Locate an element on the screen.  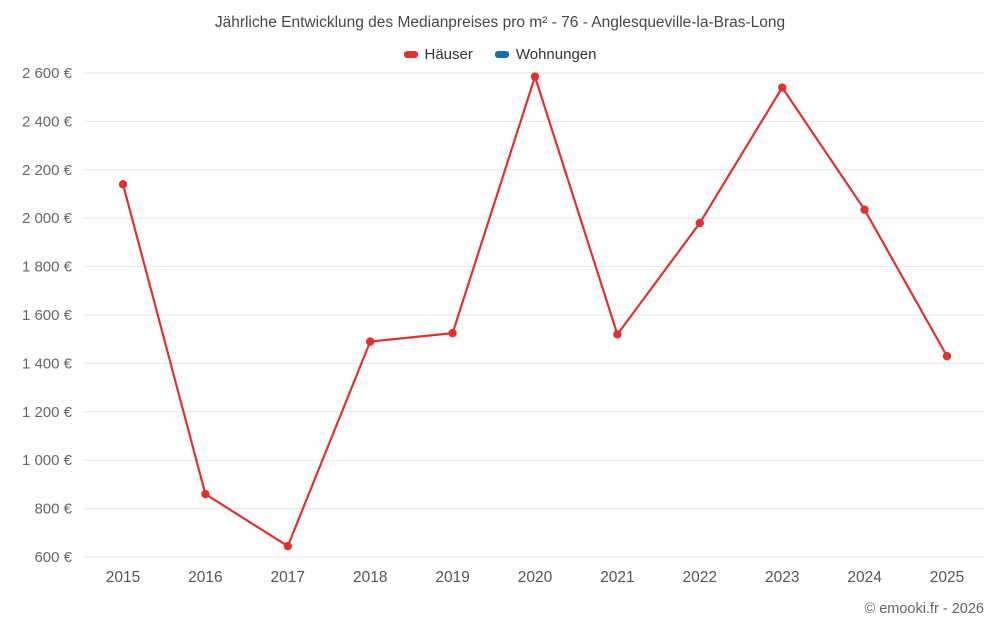
legend: Häuser Wohnungen is located at coordinates (500, 54).